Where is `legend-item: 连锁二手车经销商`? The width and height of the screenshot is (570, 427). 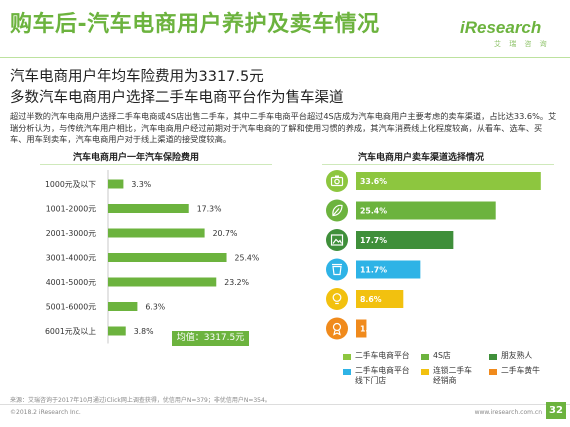 legend-item: 连锁二手车经销商 is located at coordinates (451, 378).